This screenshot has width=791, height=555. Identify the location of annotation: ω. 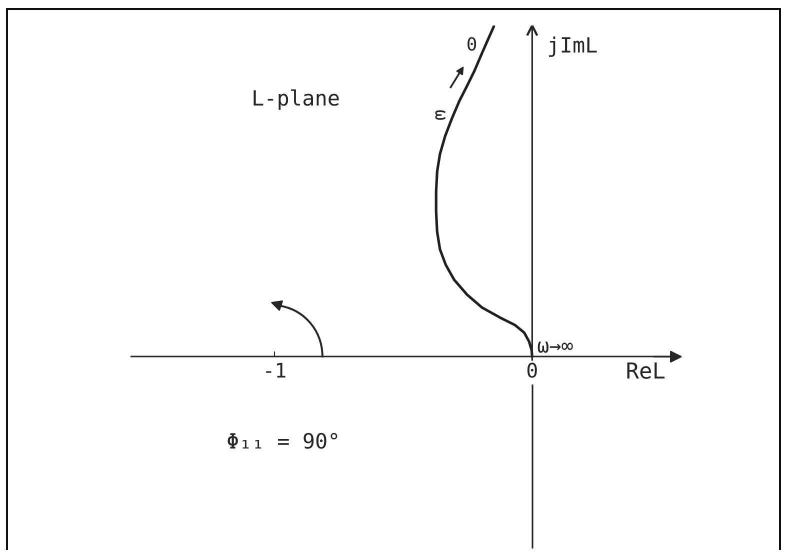
(441, 115).